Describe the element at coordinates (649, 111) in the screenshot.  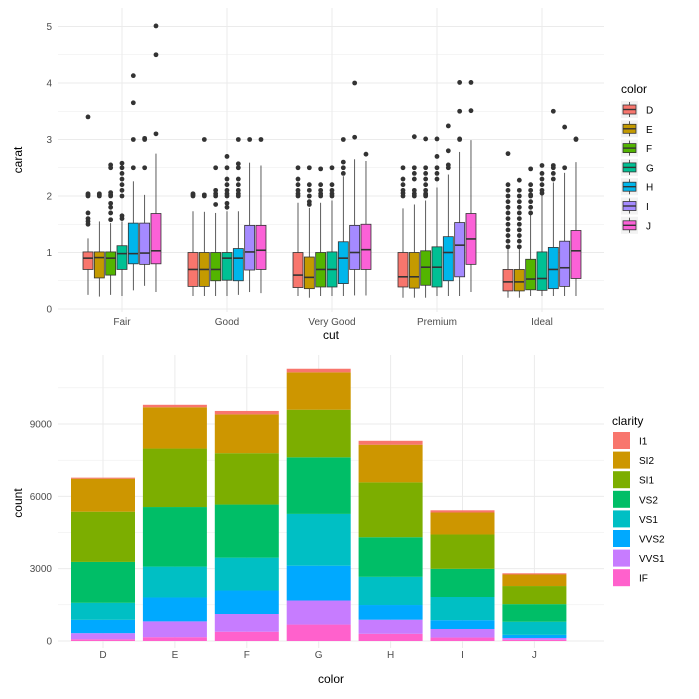
I see `legend-label: D` at that location.